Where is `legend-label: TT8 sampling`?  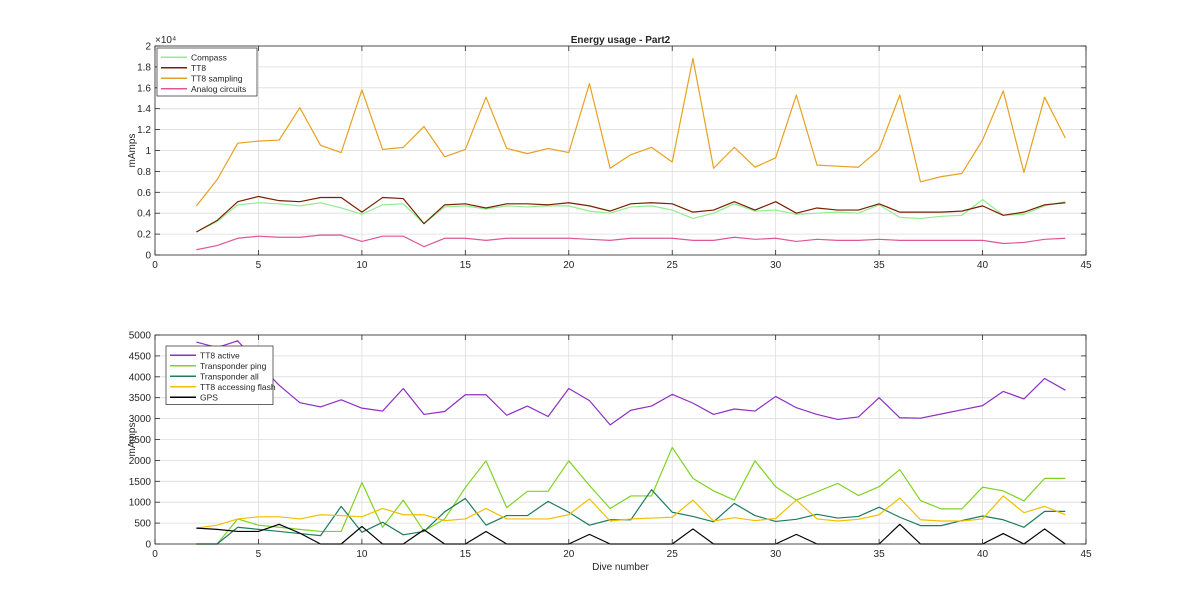
legend-label: TT8 sampling is located at coordinates (217, 78).